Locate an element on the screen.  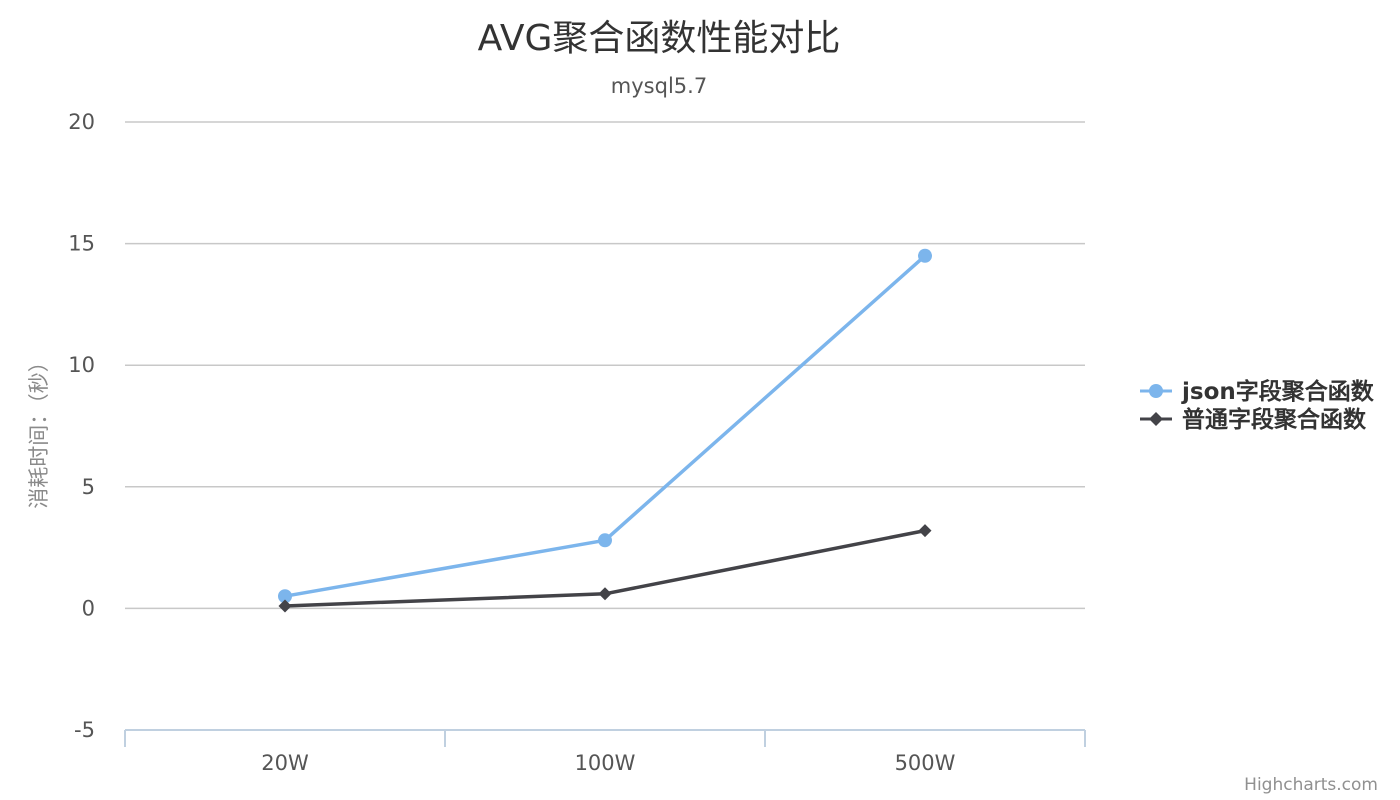
y-tick-label: 10 is located at coordinates (81, 365).